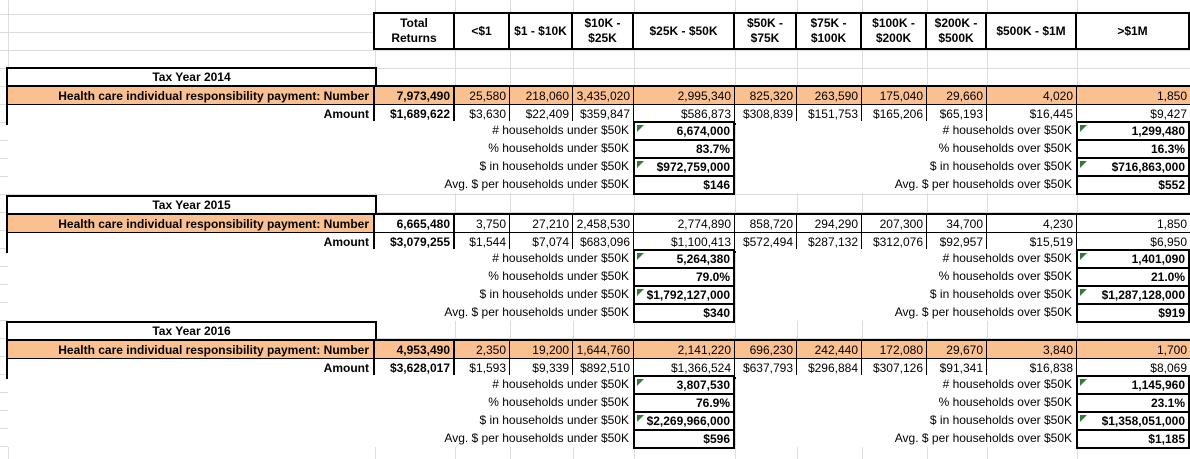  What do you see at coordinates (603, 114) in the screenshot?
I see `cell-amount-10k-25k: $359,847` at bounding box center [603, 114].